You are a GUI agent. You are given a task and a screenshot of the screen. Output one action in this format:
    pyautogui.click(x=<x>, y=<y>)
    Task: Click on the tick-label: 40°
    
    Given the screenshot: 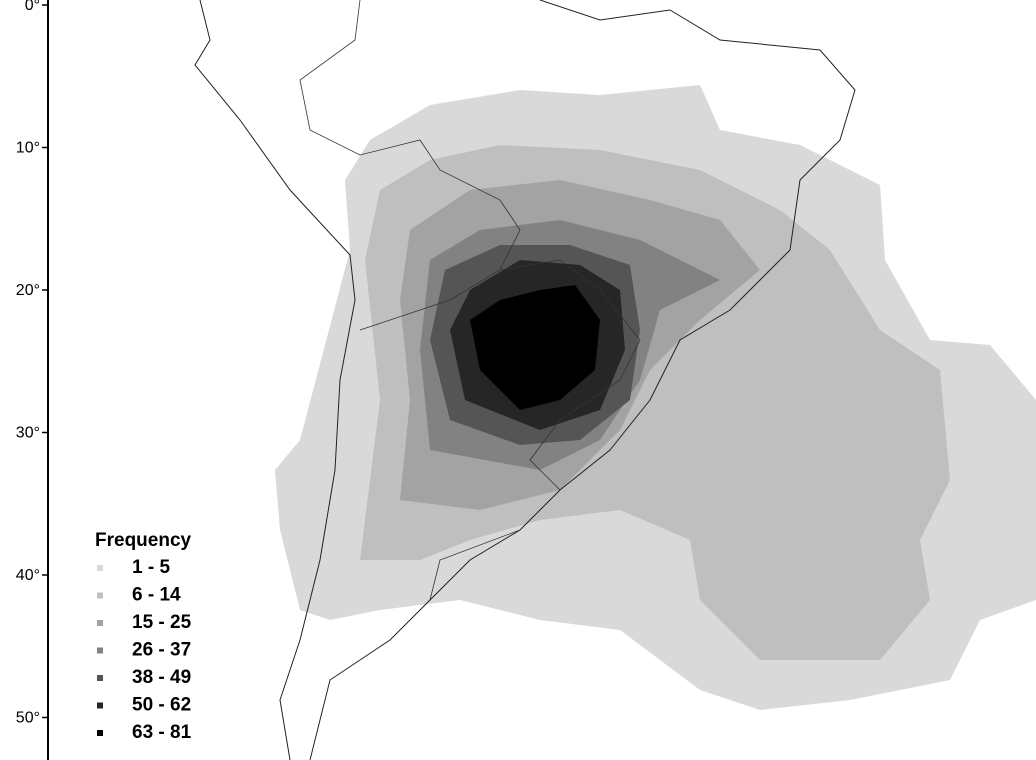 What is the action you would take?
    pyautogui.click(x=28, y=575)
    